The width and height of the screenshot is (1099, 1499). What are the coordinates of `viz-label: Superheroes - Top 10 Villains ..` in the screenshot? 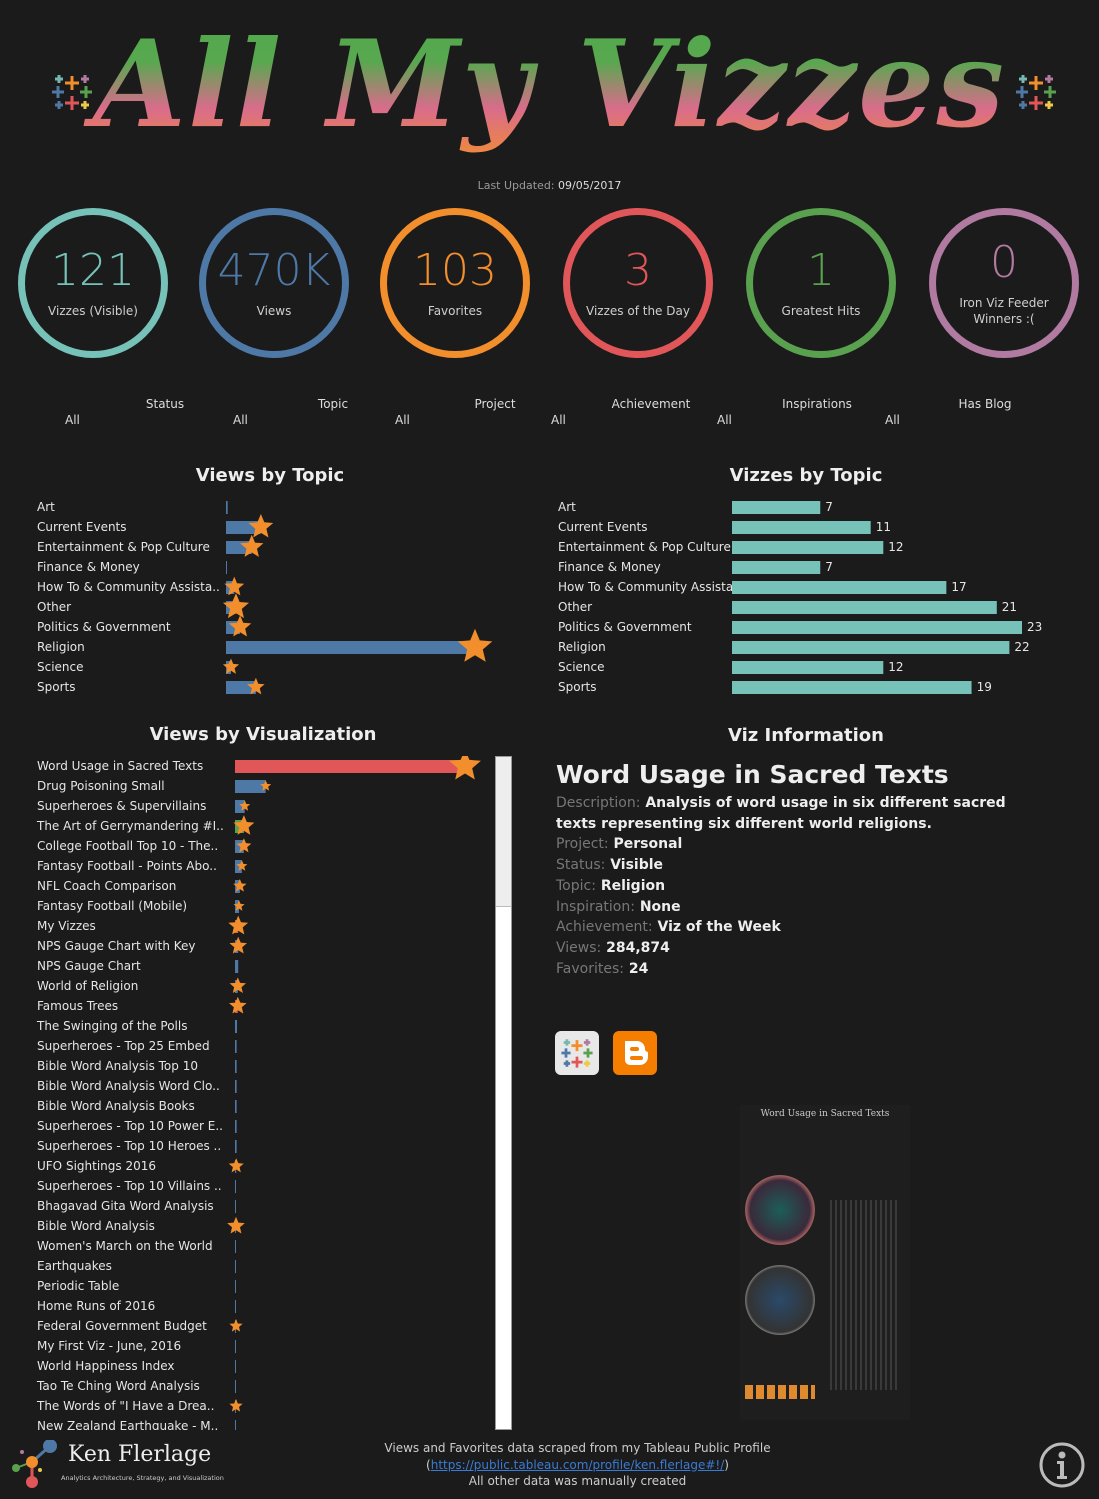 It's located at (129, 1186).